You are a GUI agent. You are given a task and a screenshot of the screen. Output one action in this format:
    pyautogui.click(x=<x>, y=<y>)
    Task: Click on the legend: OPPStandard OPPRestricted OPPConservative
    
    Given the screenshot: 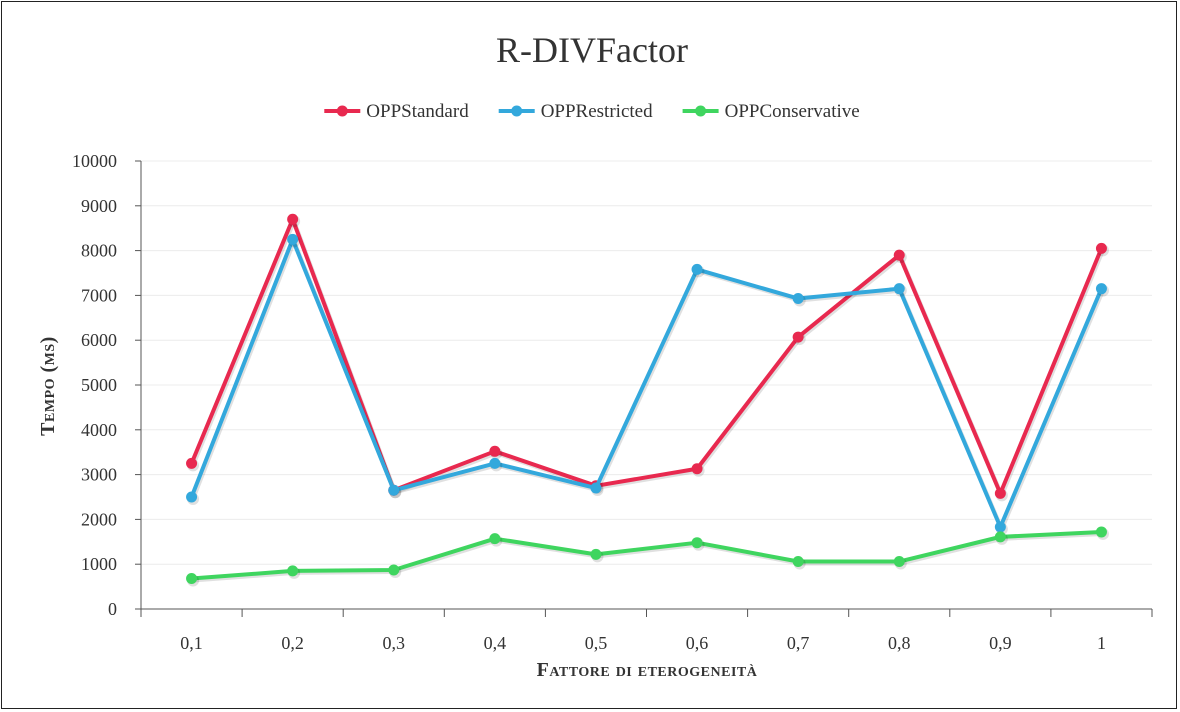 What is the action you would take?
    pyautogui.click(x=592, y=111)
    